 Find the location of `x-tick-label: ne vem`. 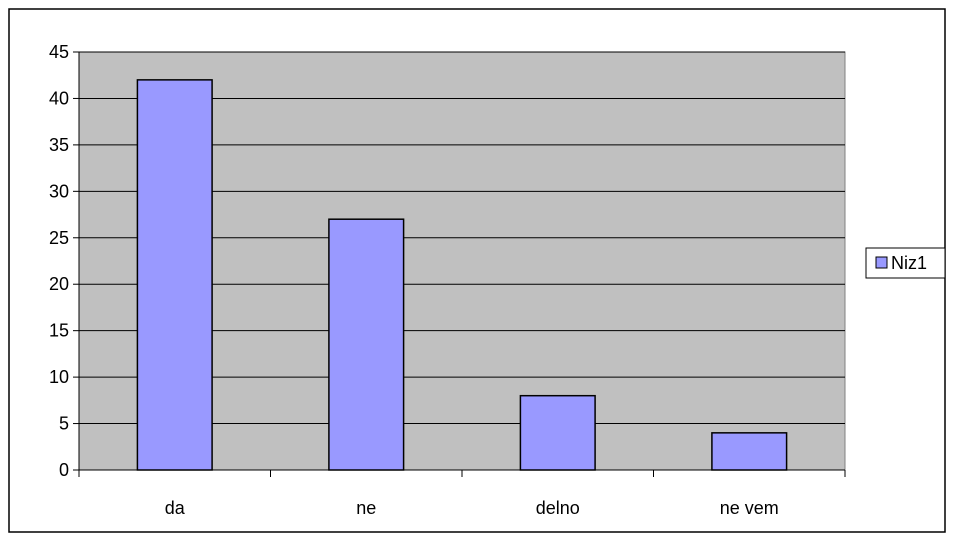

x-tick-label: ne vem is located at coordinates (749, 508).